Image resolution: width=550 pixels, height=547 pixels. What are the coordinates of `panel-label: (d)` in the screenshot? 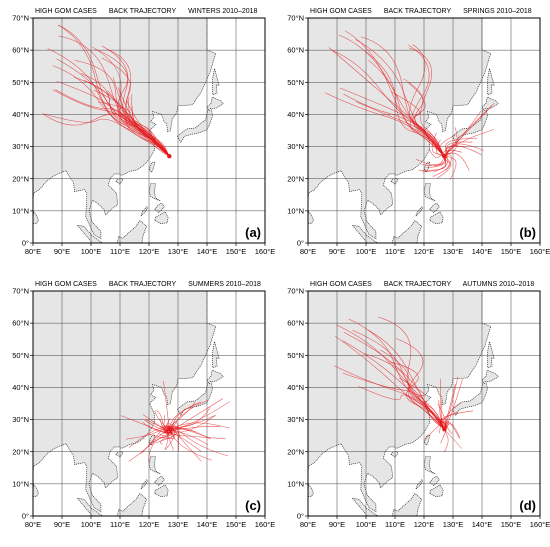 It's located at (527, 505).